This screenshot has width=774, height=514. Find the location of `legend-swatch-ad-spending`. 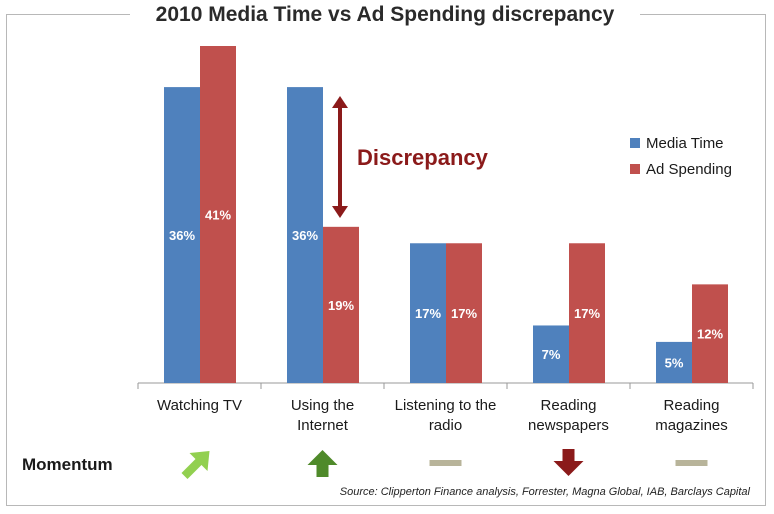

legend-swatch-ad-spending is located at coordinates (635, 169).